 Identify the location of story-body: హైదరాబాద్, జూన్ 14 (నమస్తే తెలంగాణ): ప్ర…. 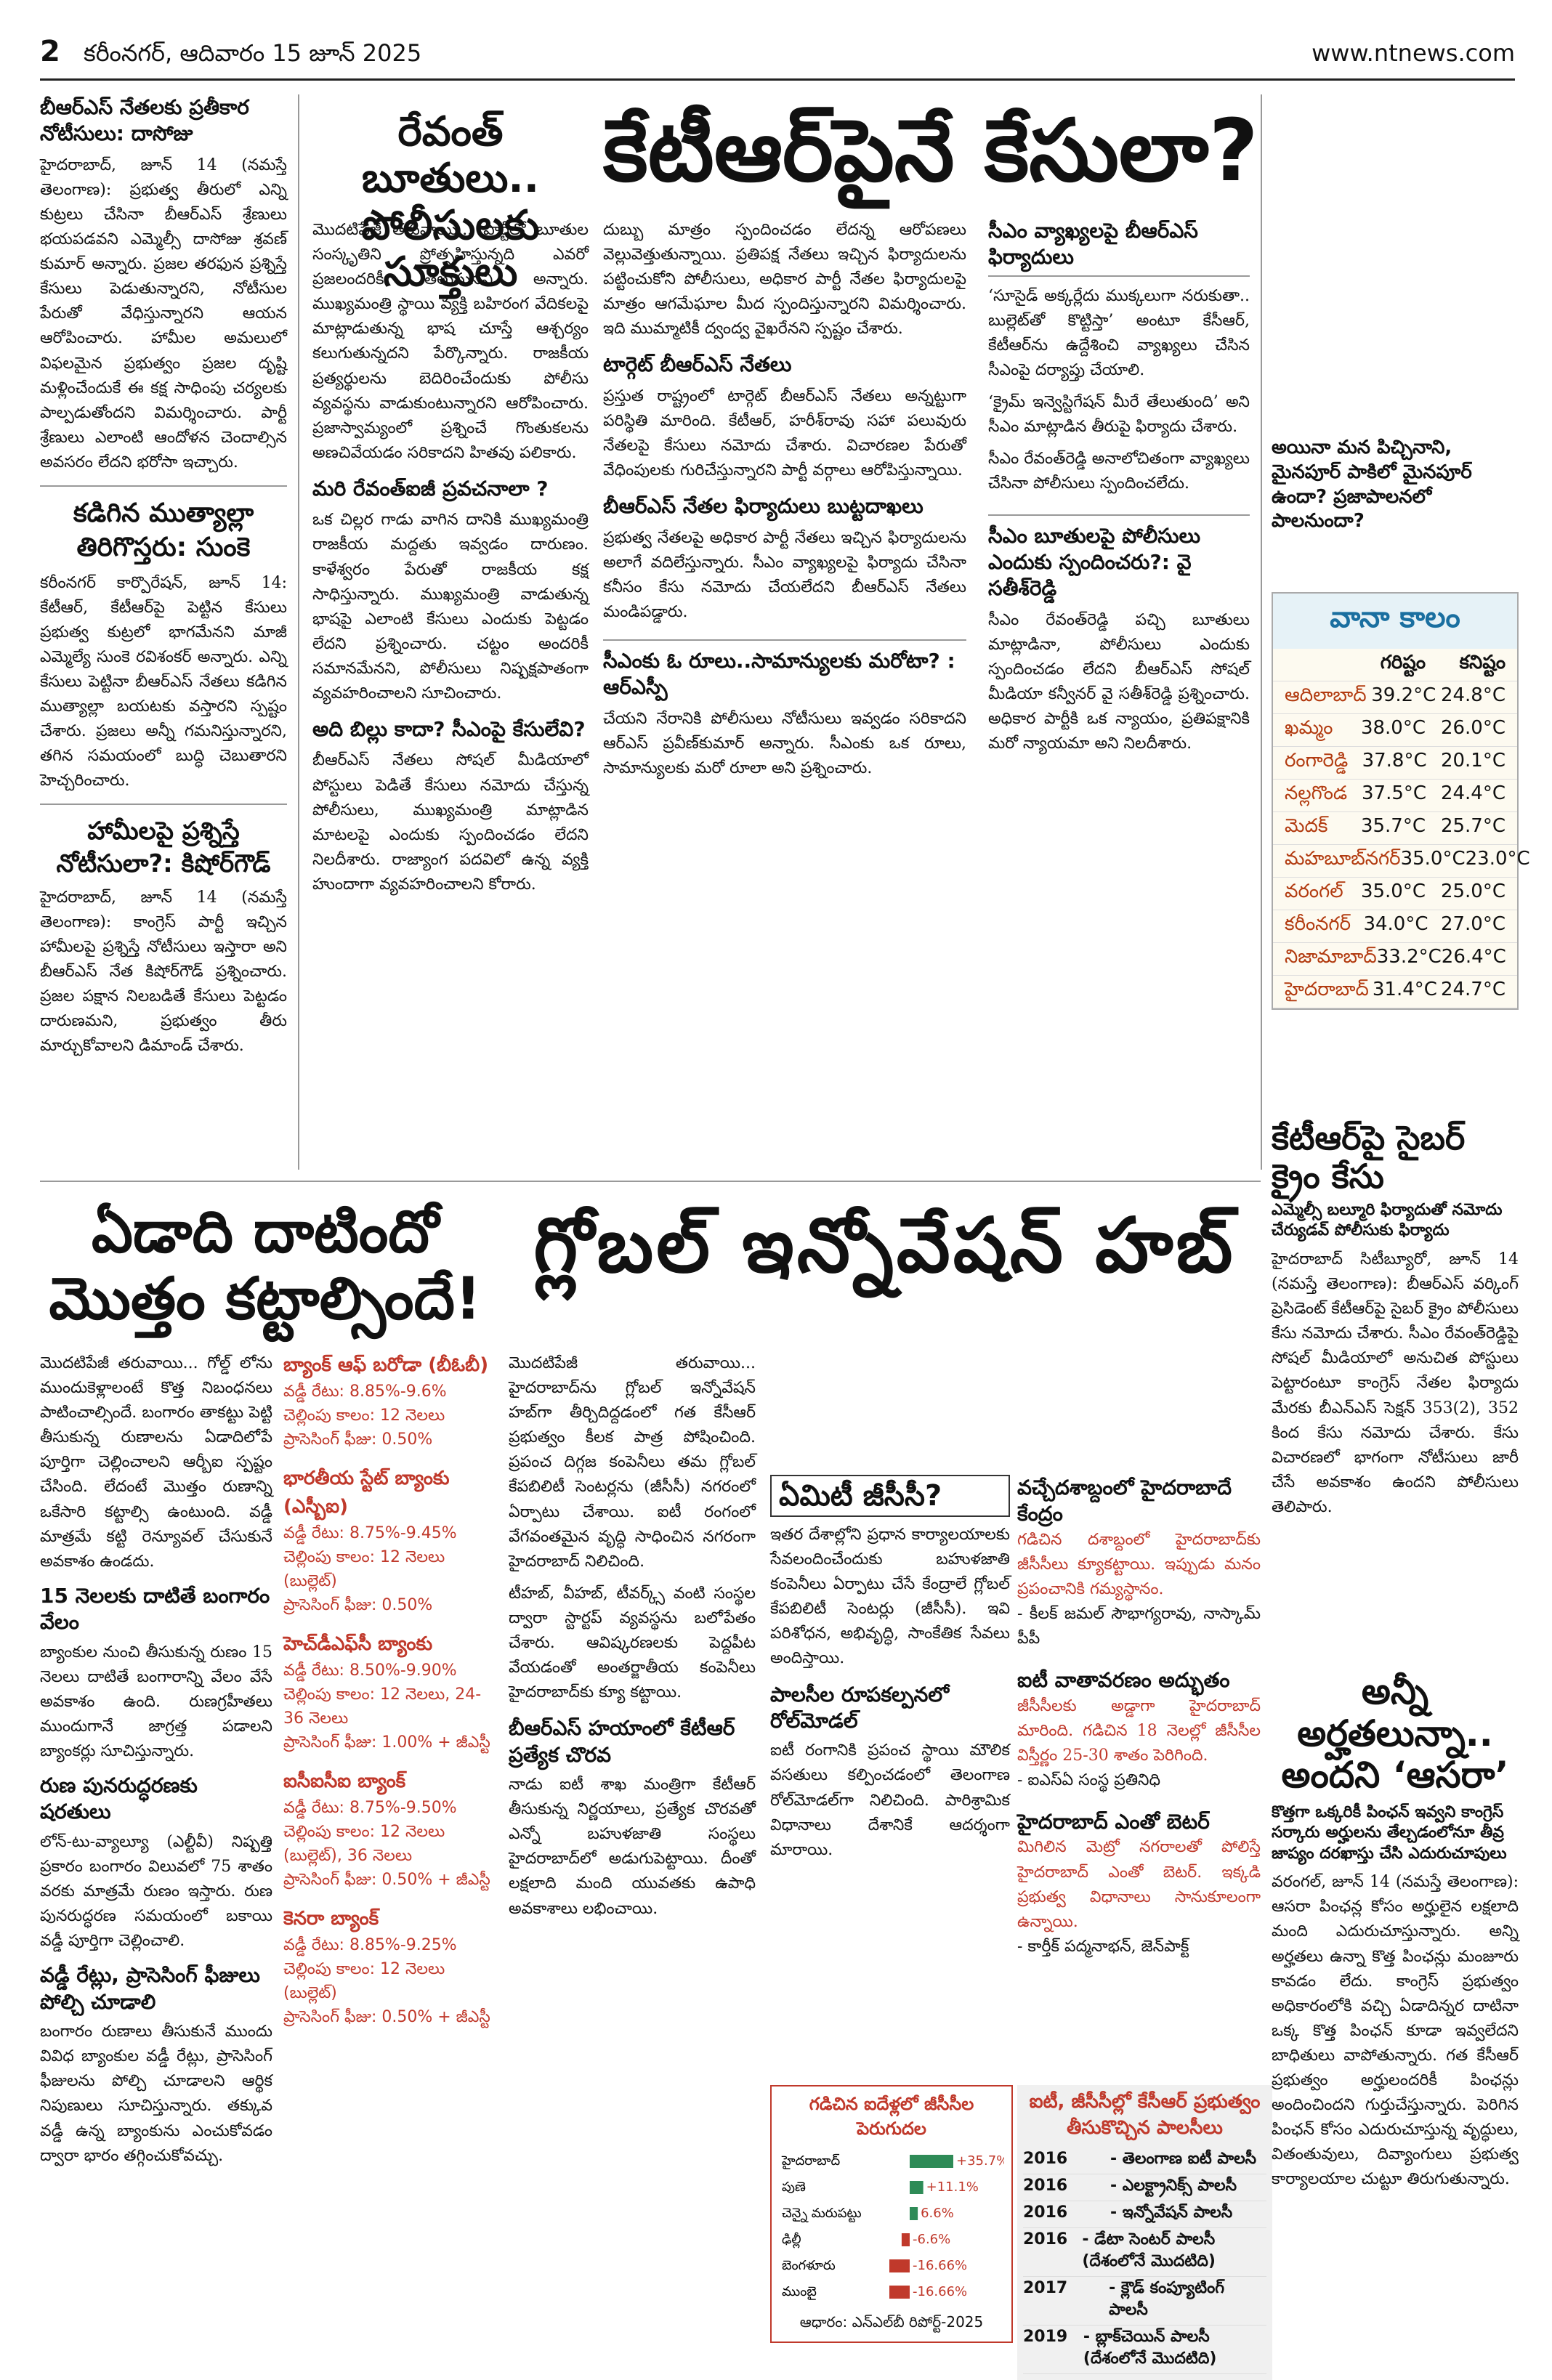
(163, 313).